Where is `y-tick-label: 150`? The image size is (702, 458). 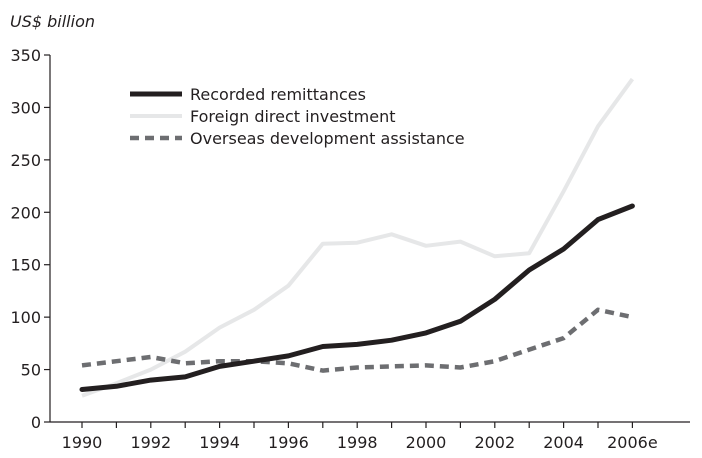
y-tick-label: 150 is located at coordinates (25, 265).